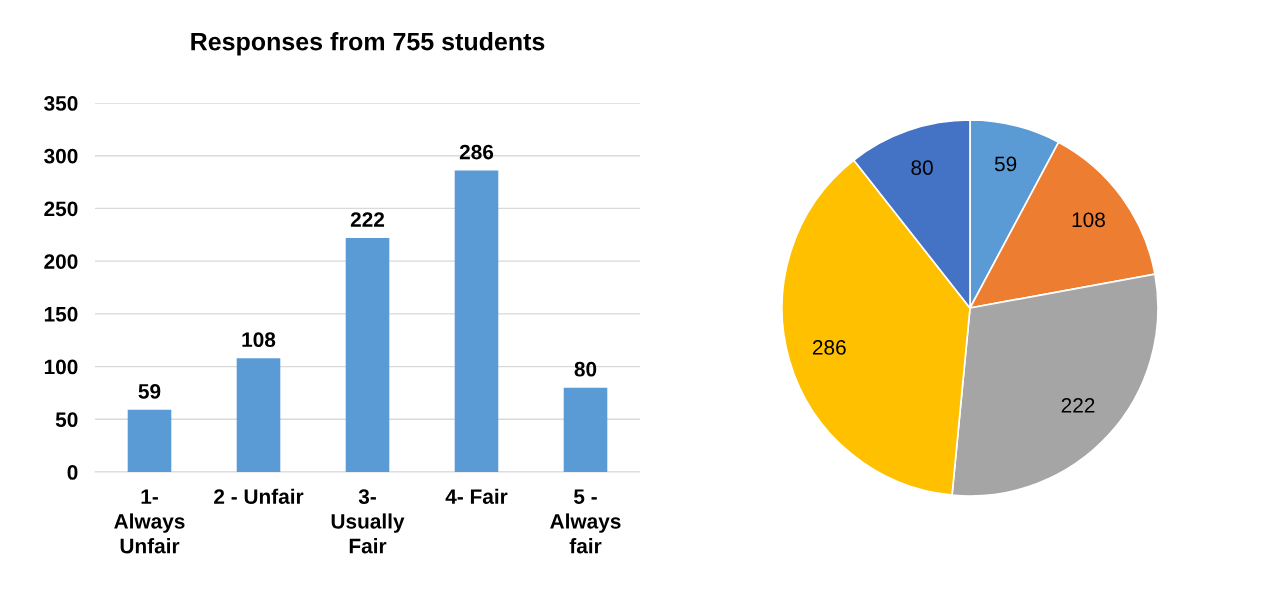 The height and width of the screenshot is (603, 1265). What do you see at coordinates (61, 314) in the screenshot?
I see `y-tick-label: 150` at bounding box center [61, 314].